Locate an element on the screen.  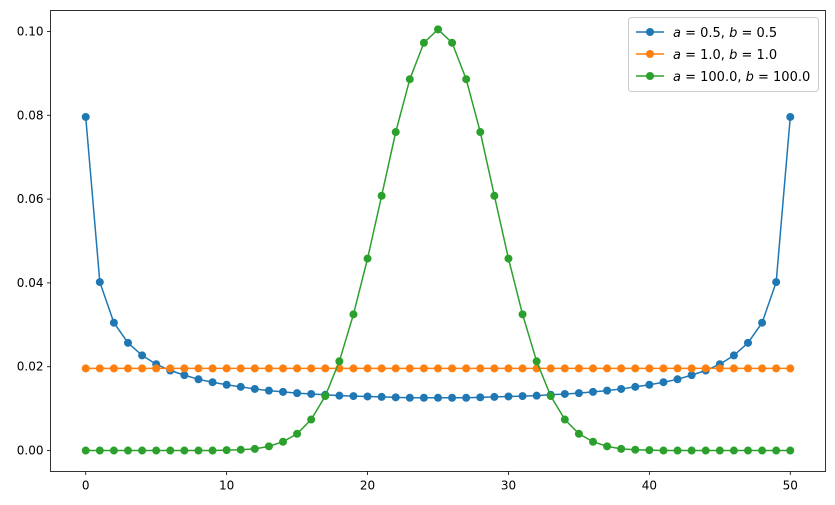
legend-label: a = 1.0, b = 1.0 is located at coordinates (725, 55).